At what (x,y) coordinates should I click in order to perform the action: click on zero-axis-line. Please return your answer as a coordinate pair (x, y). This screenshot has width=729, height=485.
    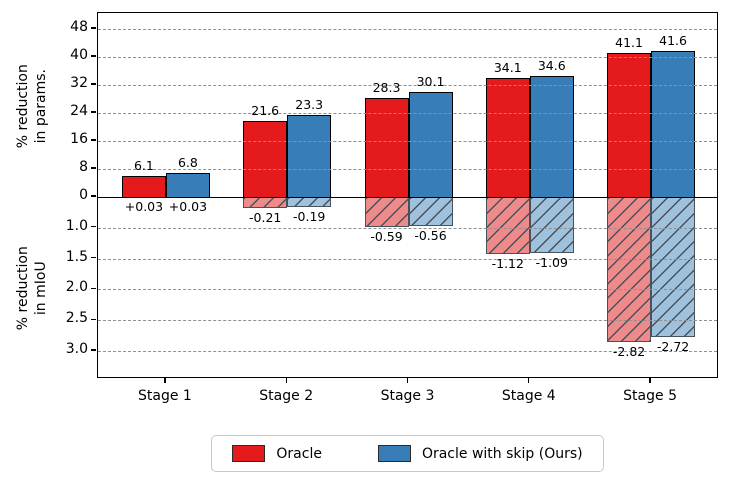
    Looking at the image, I should click on (407, 197).